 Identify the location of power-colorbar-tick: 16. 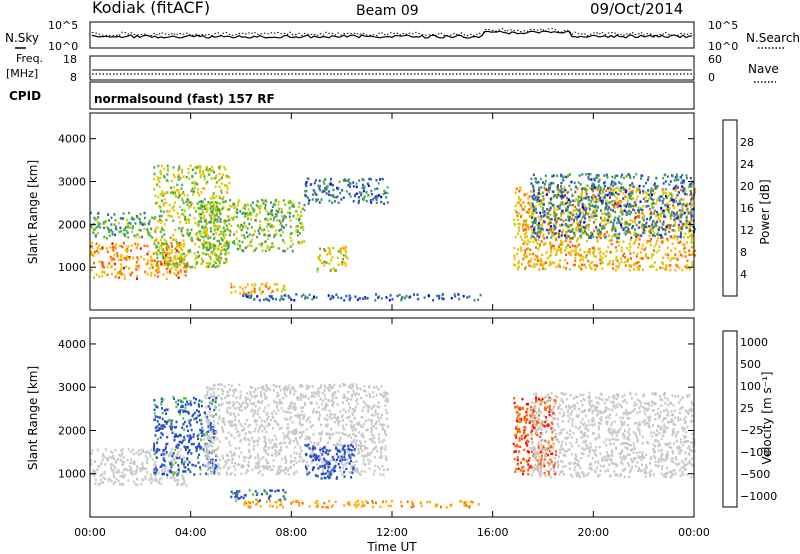
(747, 208).